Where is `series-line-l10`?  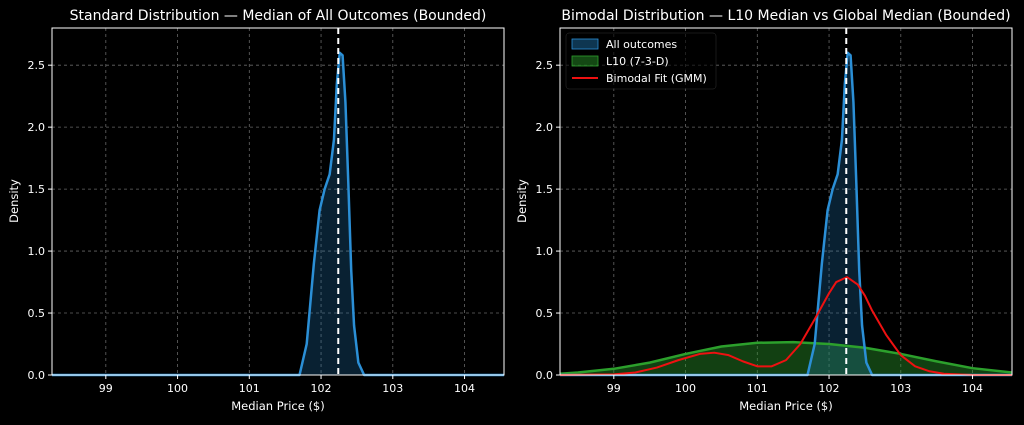
series-line-l10 is located at coordinates (786, 358).